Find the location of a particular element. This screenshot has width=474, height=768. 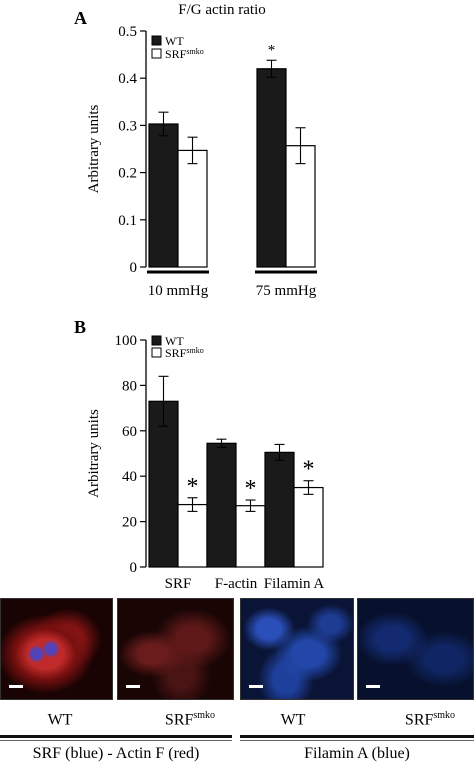

x-tick-label: Filamin A is located at coordinates (294, 583).